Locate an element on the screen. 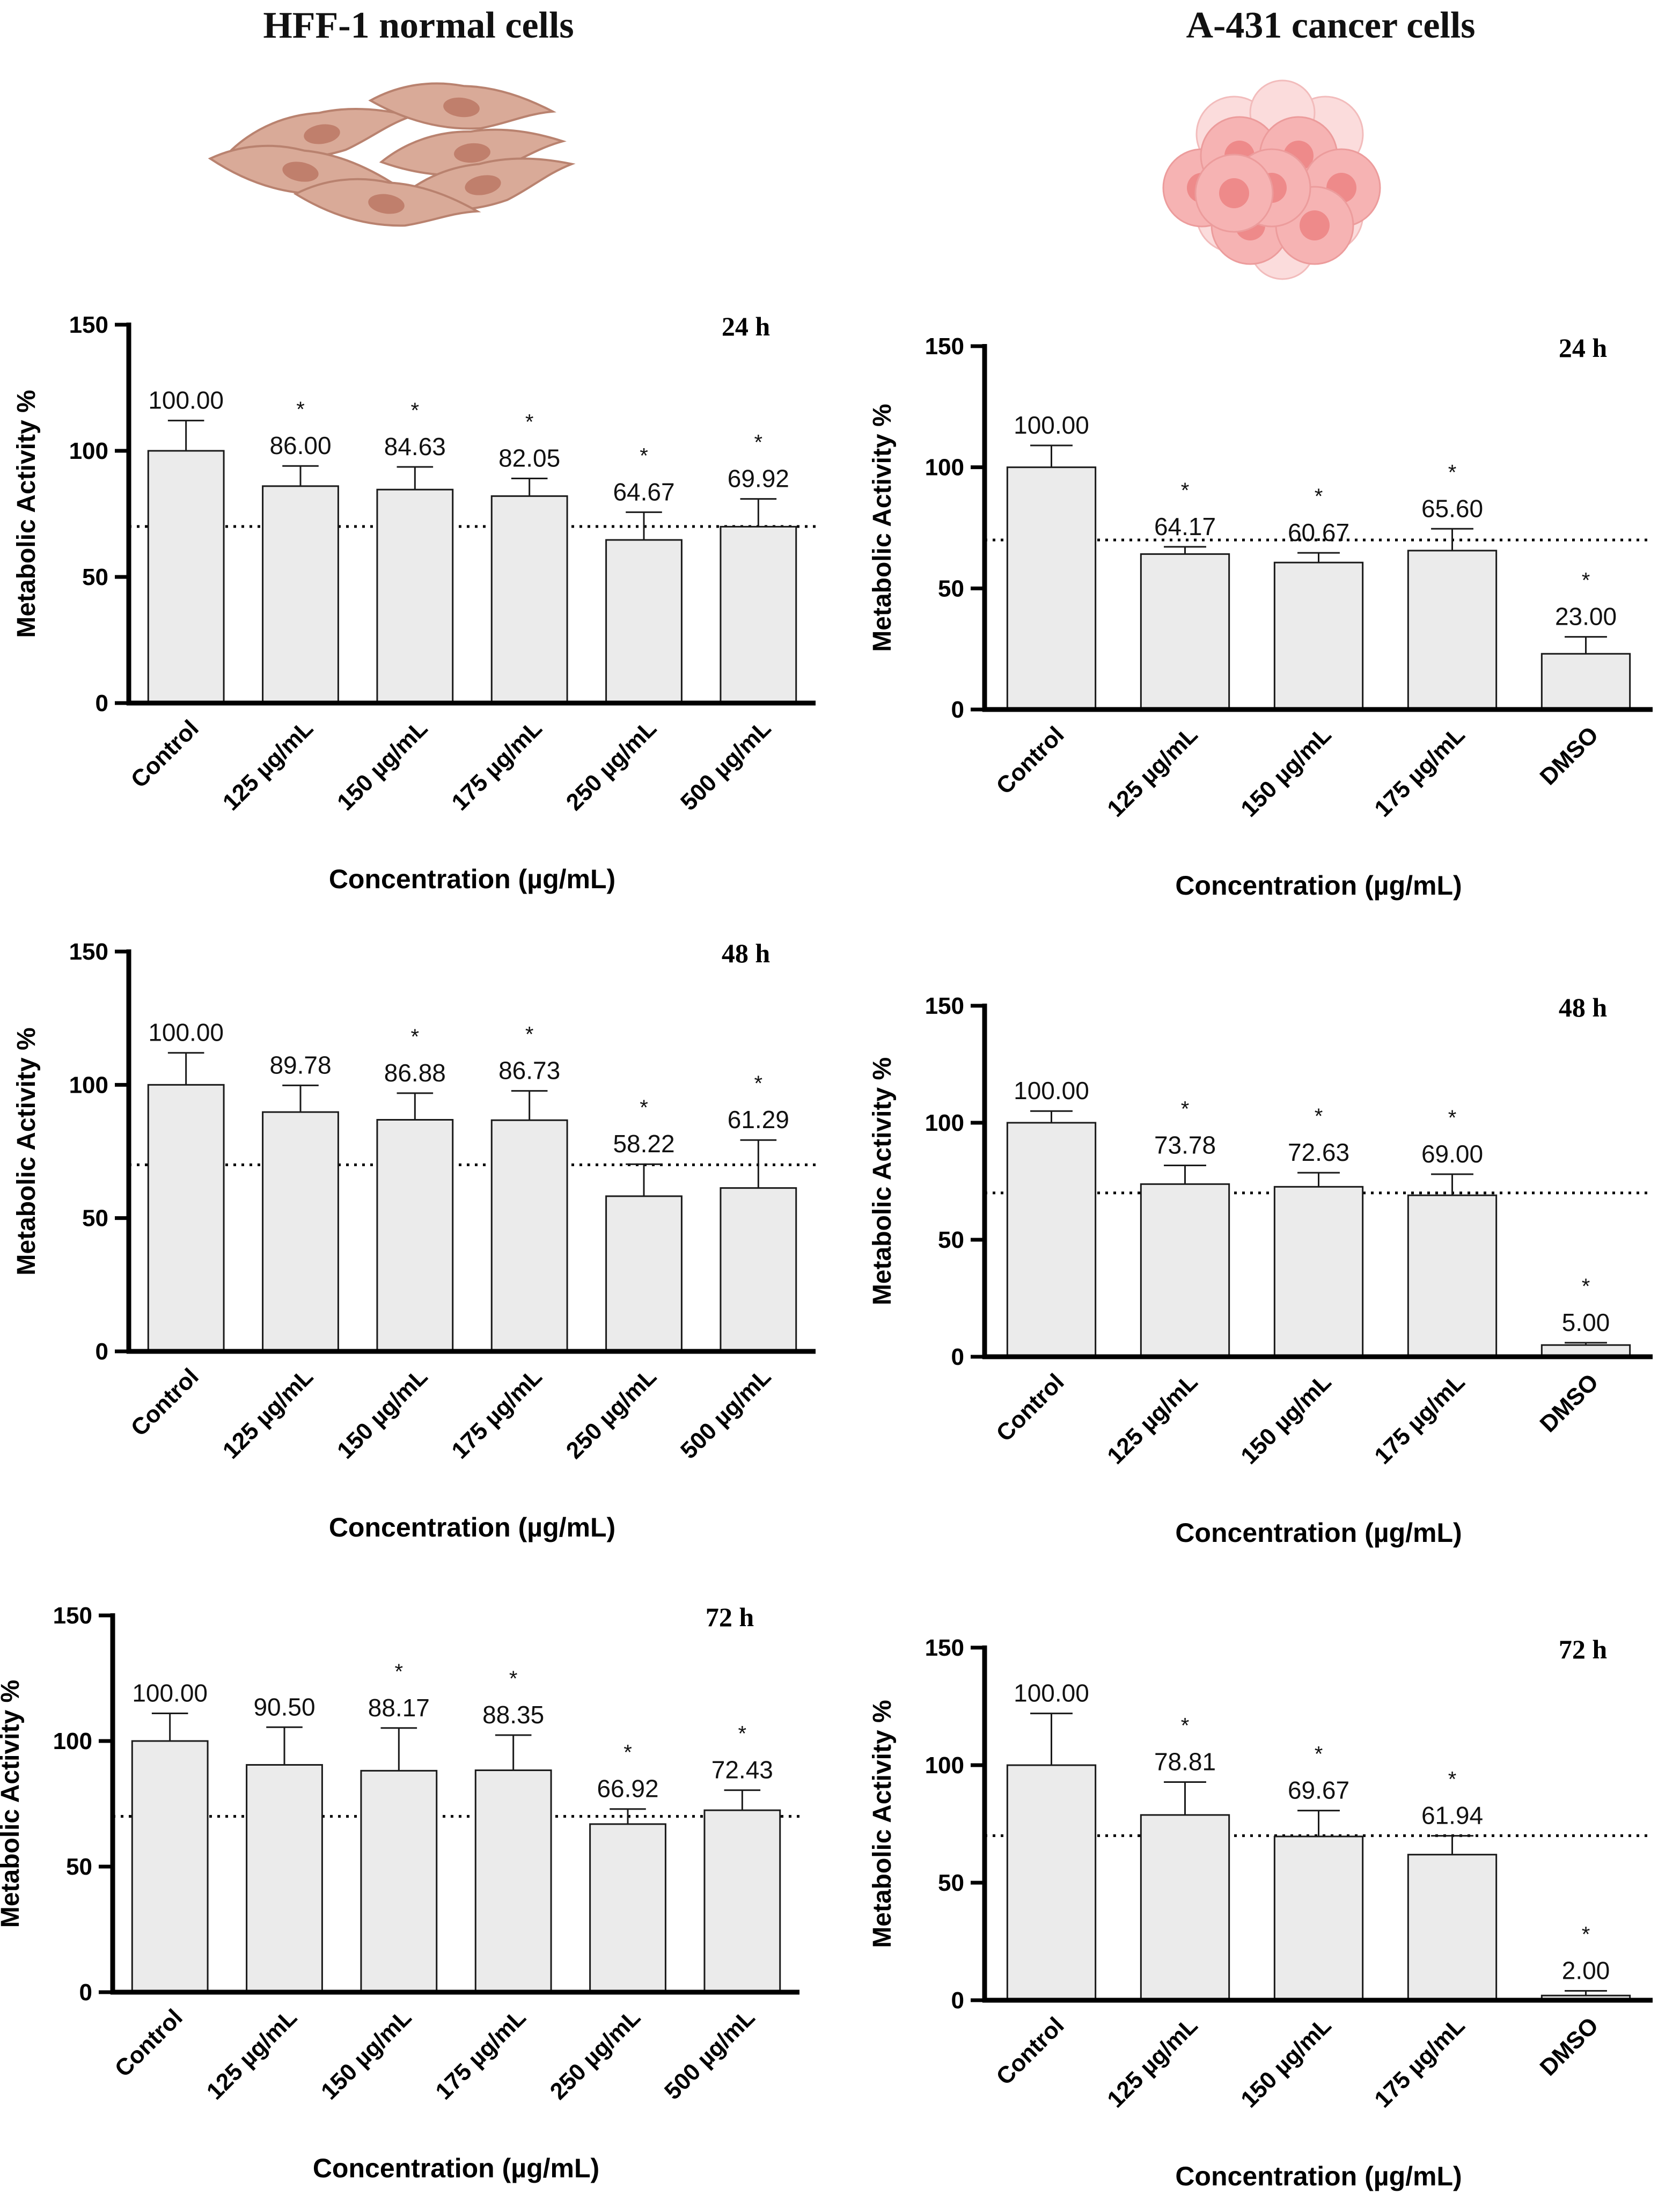 This screenshot has height=2209, width=1680. data-label: 88.35 is located at coordinates (513, 1715).